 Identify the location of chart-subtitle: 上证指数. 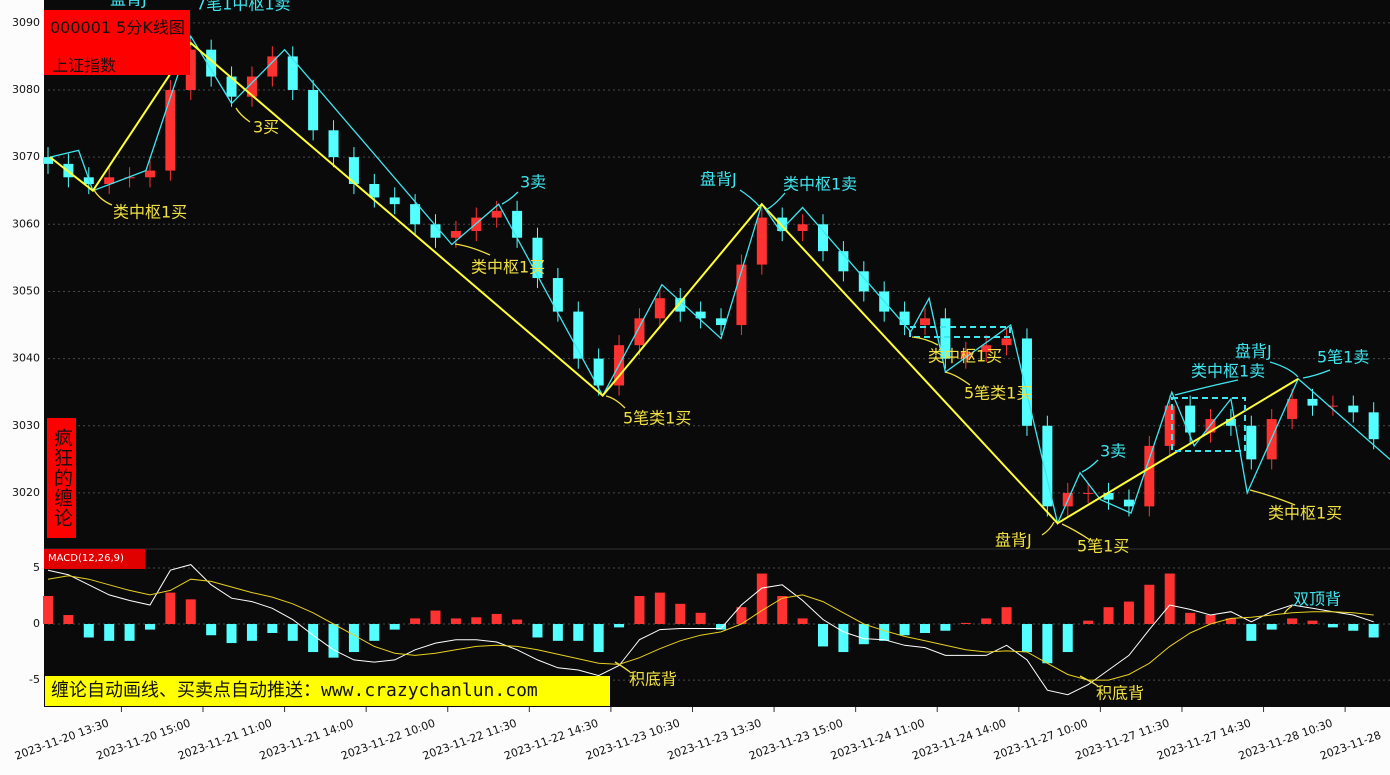
(84, 65).